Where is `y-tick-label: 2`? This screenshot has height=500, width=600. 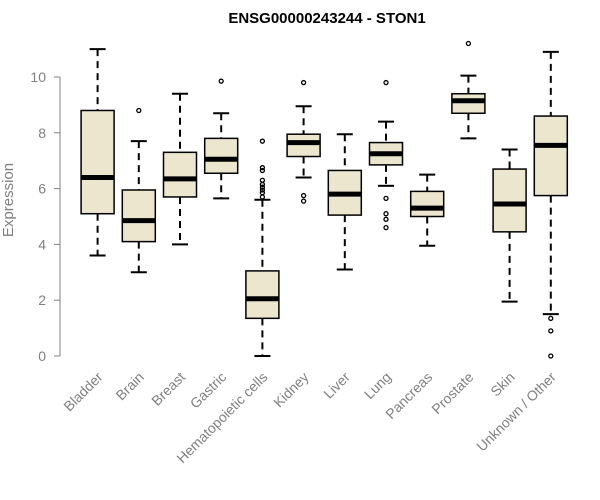 y-tick-label: 2 is located at coordinates (42, 300).